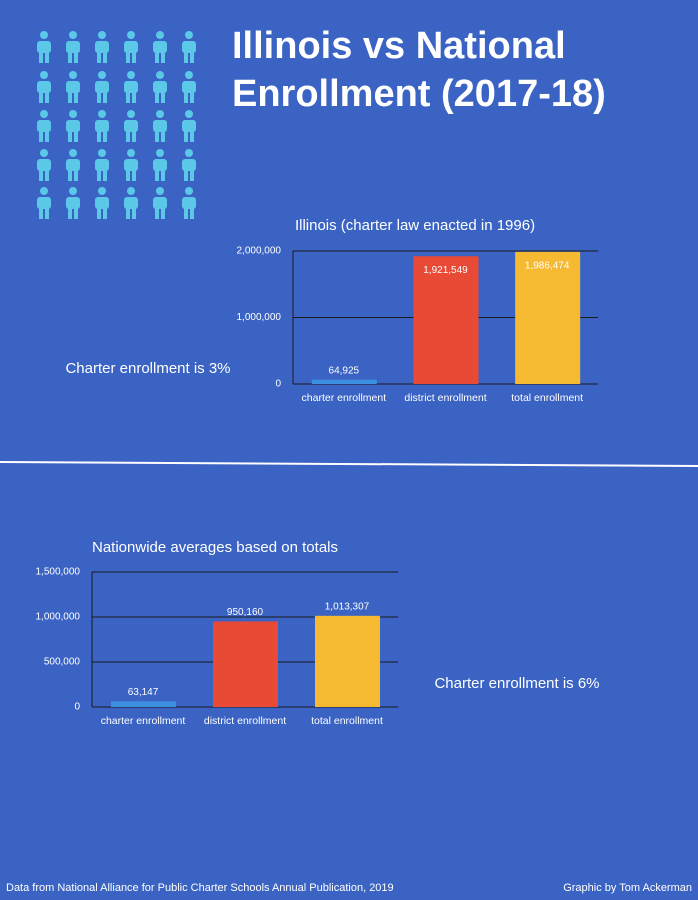 The height and width of the screenshot is (900, 698). Describe the element at coordinates (77, 707) in the screenshot. I see `y-tick-label: 0` at that location.